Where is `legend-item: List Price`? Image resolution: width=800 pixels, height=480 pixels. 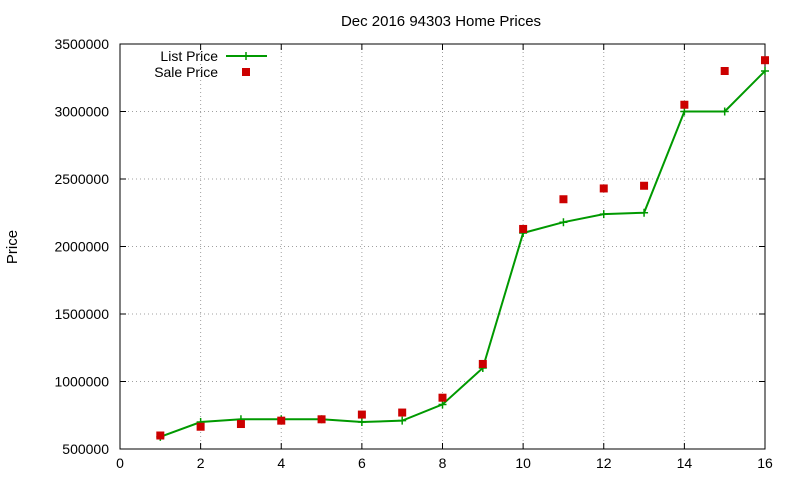
legend-item: List Price is located at coordinates (213, 56).